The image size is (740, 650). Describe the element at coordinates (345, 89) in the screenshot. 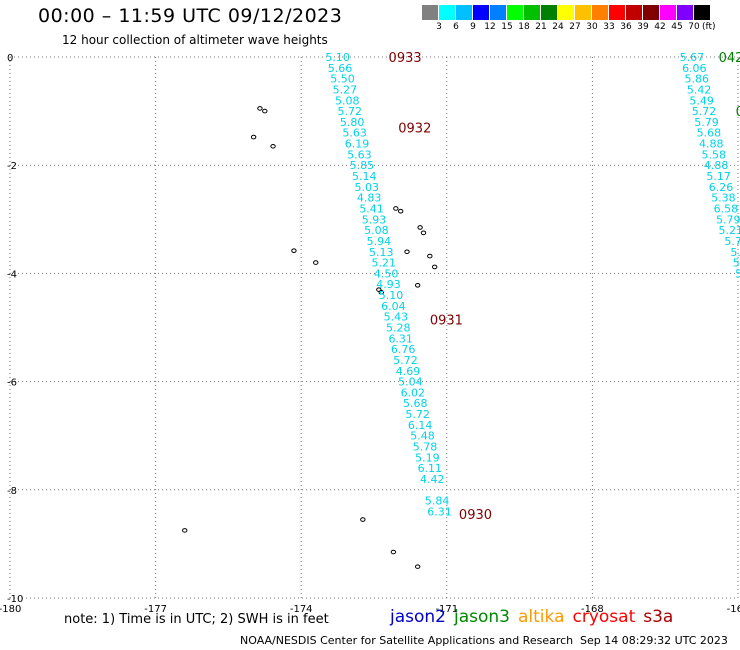

I see `swh-value: 5.27` at that location.